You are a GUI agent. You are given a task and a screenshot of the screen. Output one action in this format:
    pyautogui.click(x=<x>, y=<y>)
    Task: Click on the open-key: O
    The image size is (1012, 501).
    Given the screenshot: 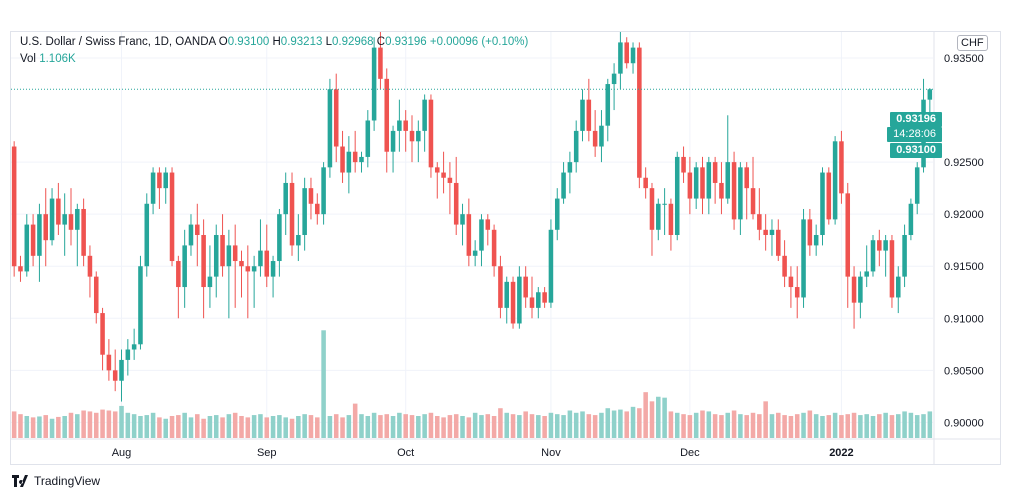 What is the action you would take?
    pyautogui.click(x=223, y=42)
    